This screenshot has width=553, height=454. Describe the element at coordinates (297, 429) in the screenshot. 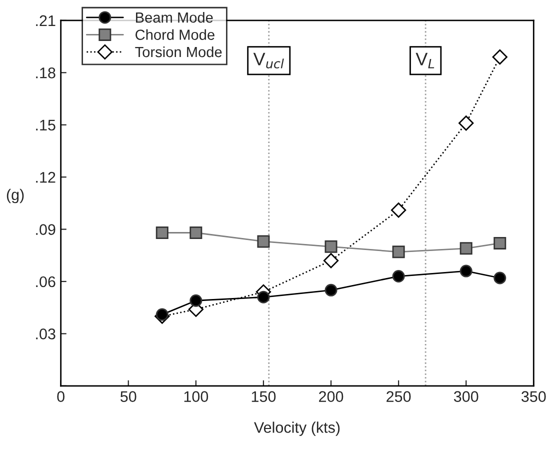

I see `x-axis-title: Velocity (kts)` at that location.